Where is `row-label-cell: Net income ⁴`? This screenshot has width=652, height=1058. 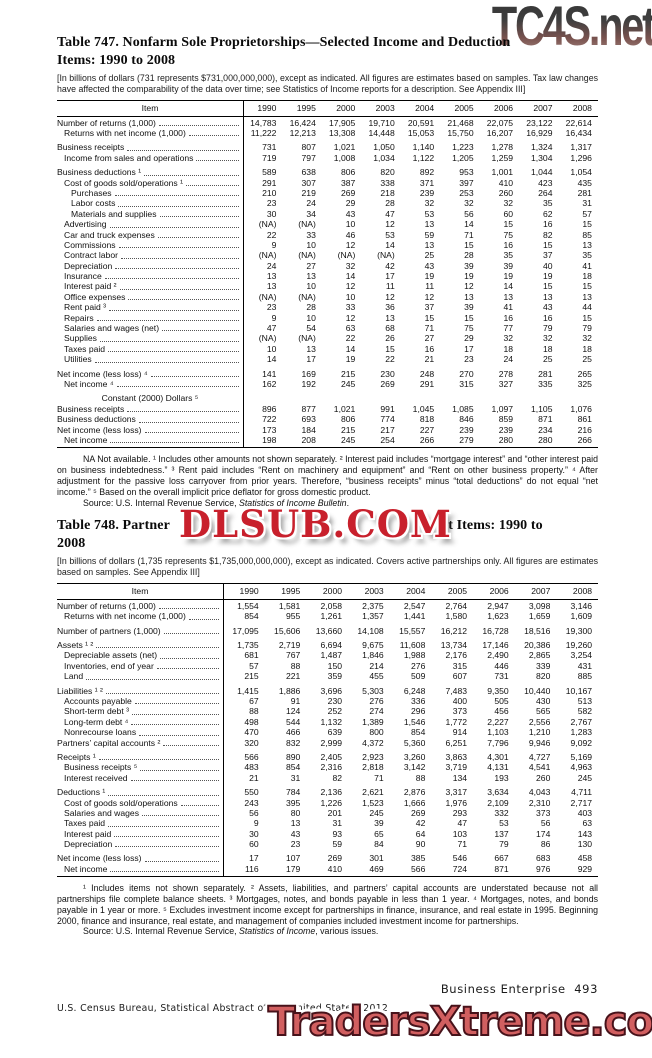
row-label-cell: Net income ⁴ is located at coordinates (150, 384).